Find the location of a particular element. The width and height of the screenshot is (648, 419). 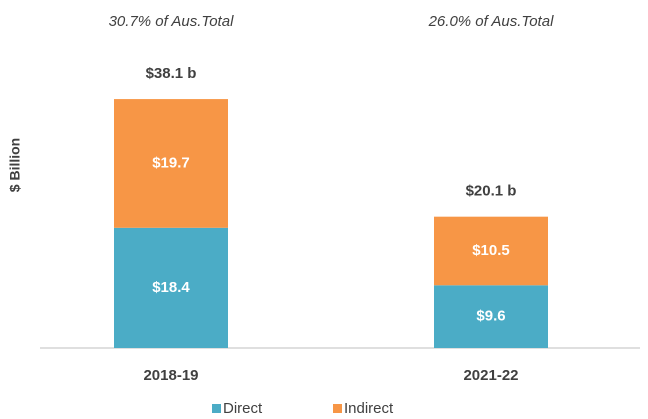

x-tick-label: 2021-22 is located at coordinates (490, 375).